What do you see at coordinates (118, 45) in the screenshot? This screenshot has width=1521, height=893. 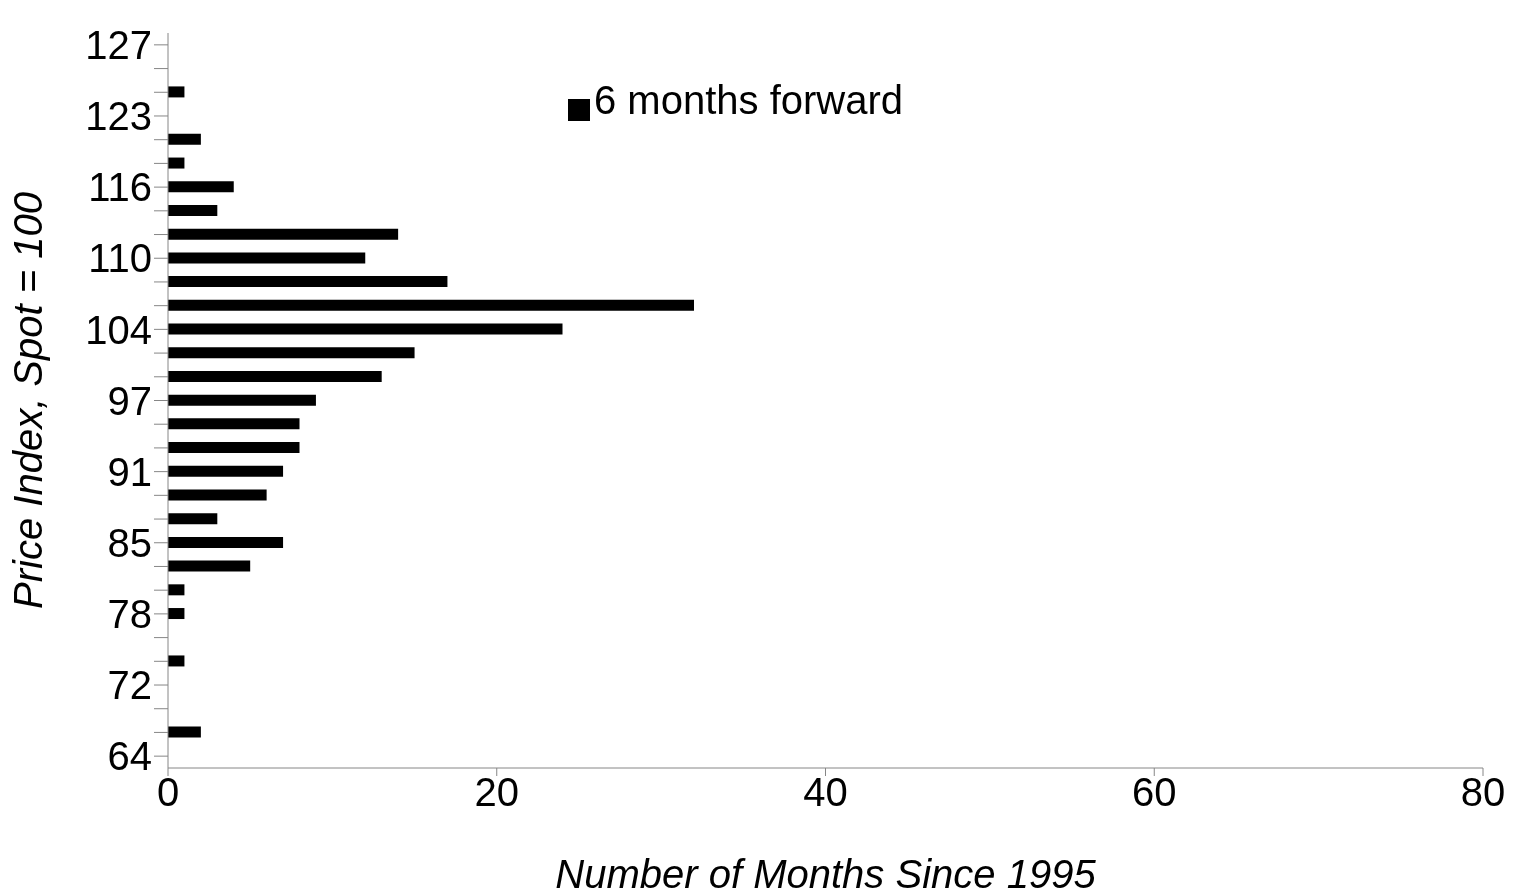 I see `y-tick-label: 127` at bounding box center [118, 45].